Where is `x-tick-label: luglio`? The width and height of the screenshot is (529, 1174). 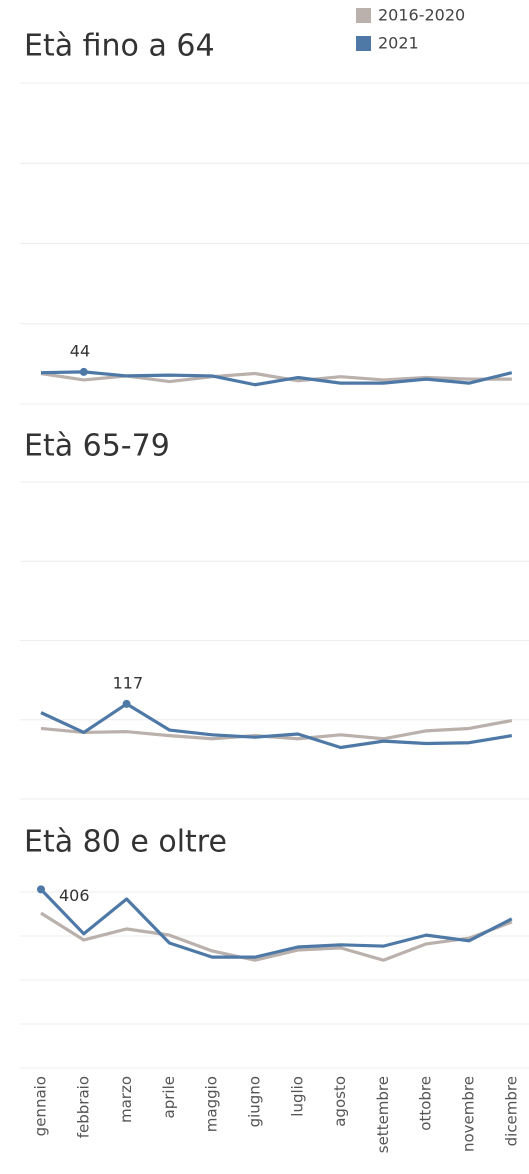
x-tick-label: luglio is located at coordinates (297, 1096).